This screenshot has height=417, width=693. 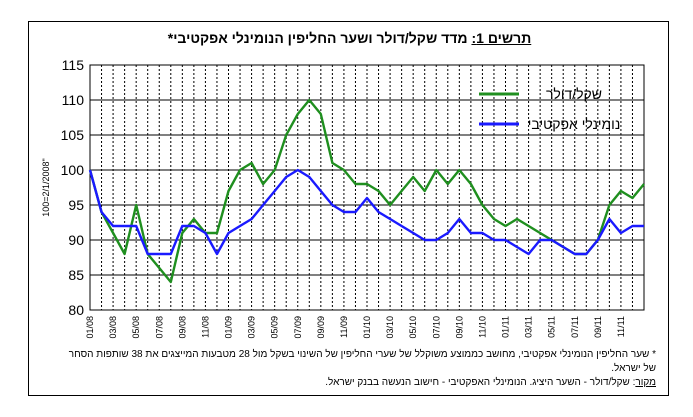 I want to click on x-tick-label: 11/11, so click(x=621, y=326).